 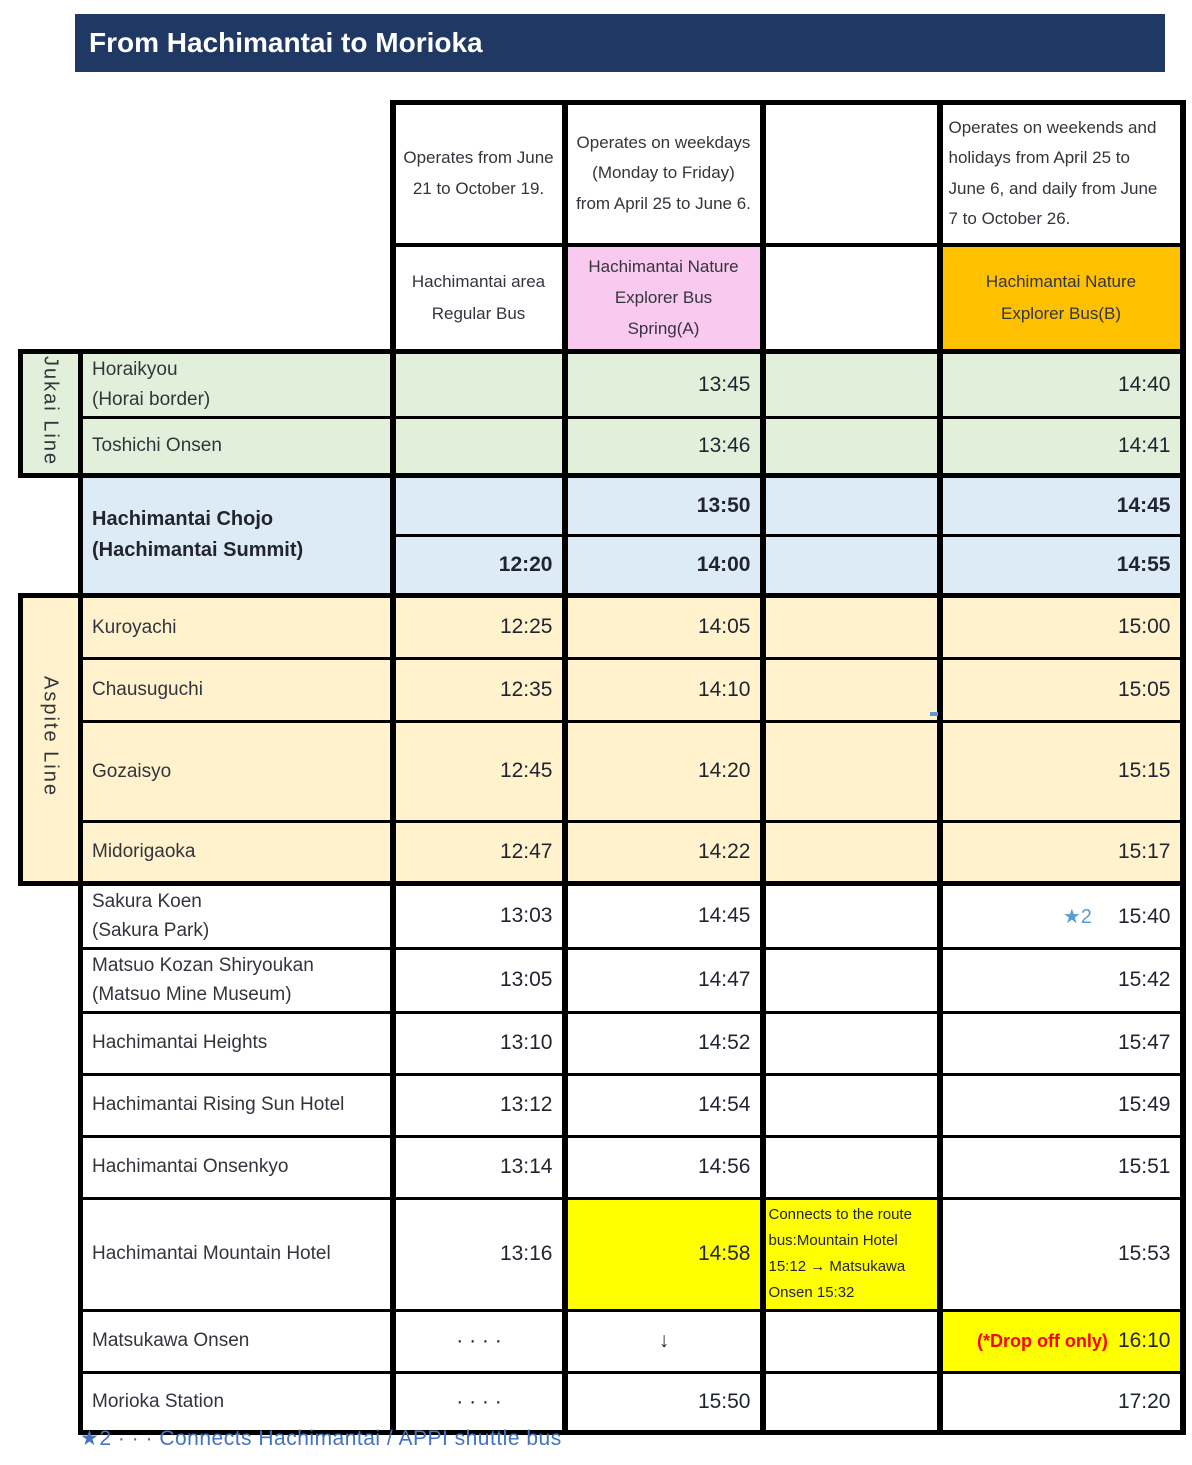 I want to click on time-cell: 15:49, so click(x=1061, y=1105).